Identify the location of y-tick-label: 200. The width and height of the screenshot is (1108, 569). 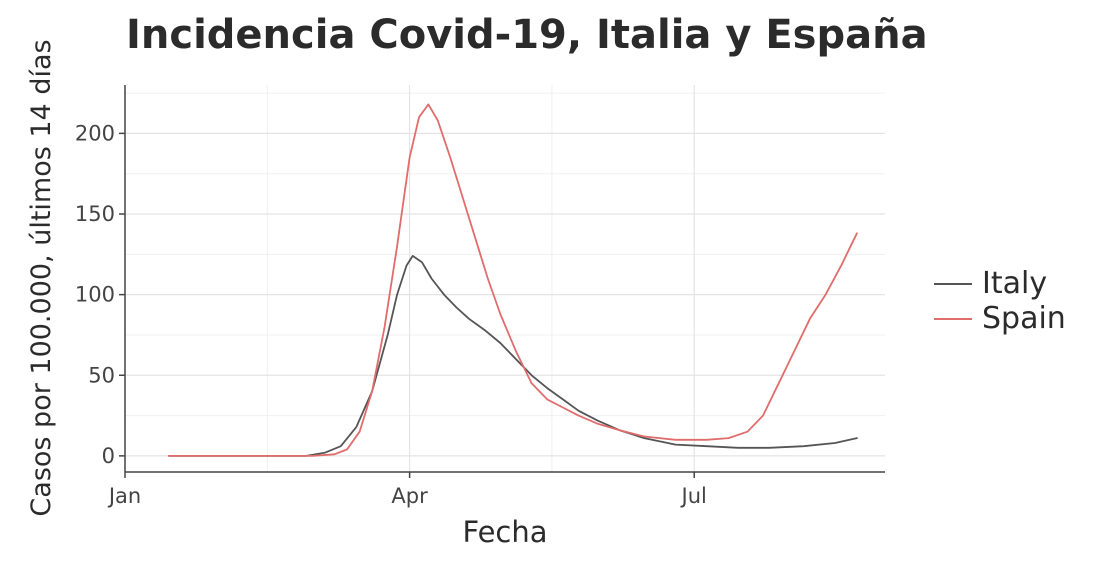
(95, 133).